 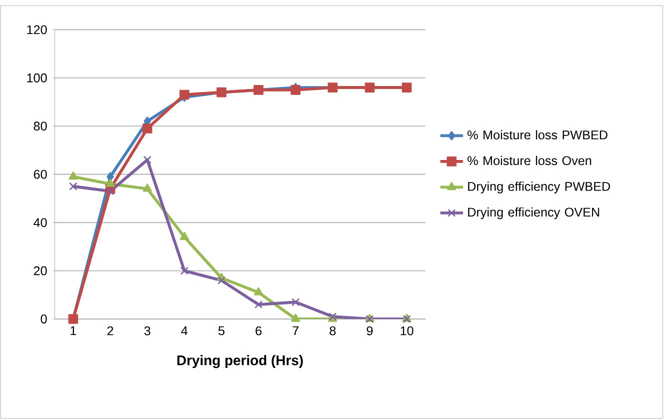 What do you see at coordinates (295, 331) in the screenshot?
I see `x-tick-label: 7` at bounding box center [295, 331].